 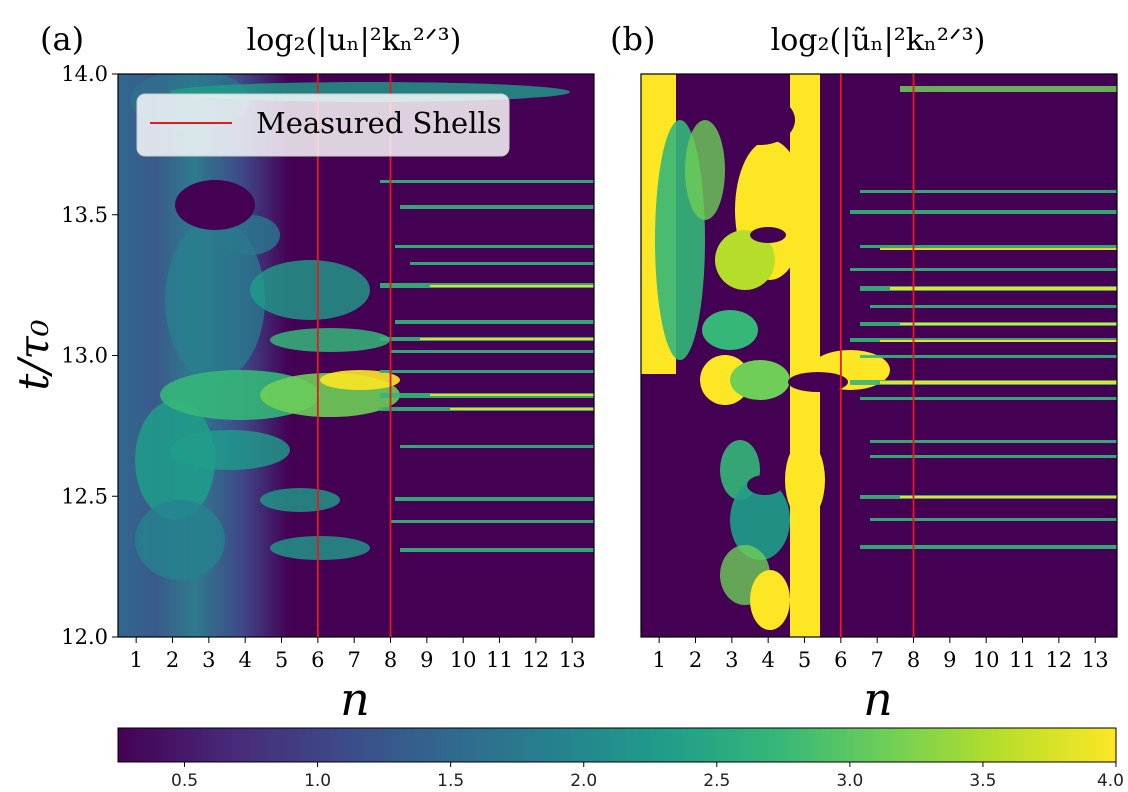 I want to click on panel-a-measured-shells, so click(x=354, y=355).